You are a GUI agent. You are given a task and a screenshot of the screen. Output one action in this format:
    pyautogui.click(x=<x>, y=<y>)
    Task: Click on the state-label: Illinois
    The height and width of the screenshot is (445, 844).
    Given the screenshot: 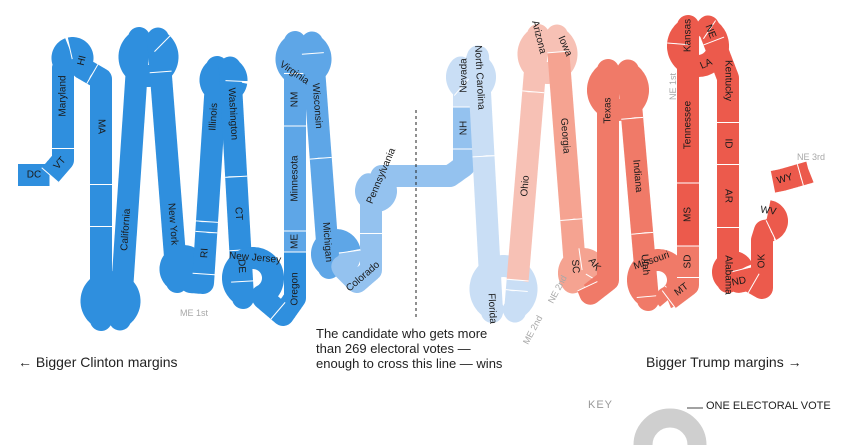 What is the action you would take?
    pyautogui.click(x=213, y=117)
    